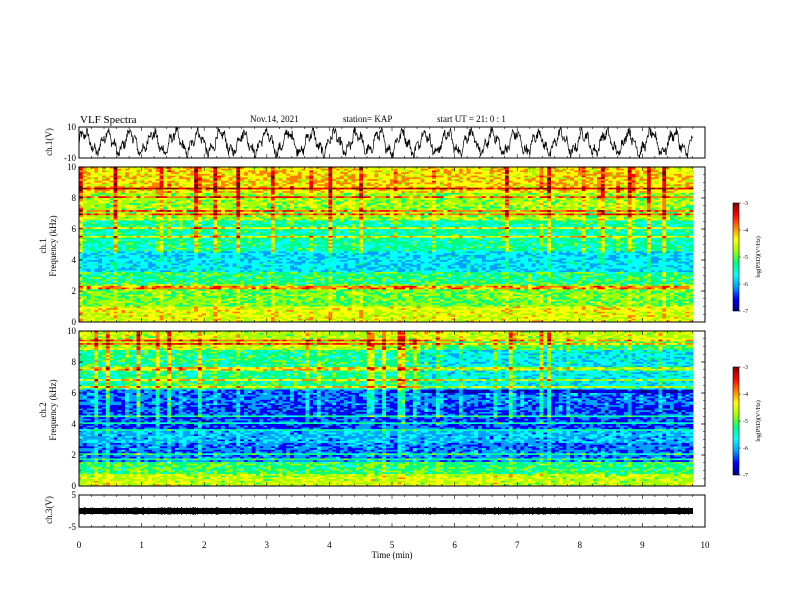  What do you see at coordinates (274, 119) in the screenshot?
I see `date-label: Nov.14, 2021` at bounding box center [274, 119].